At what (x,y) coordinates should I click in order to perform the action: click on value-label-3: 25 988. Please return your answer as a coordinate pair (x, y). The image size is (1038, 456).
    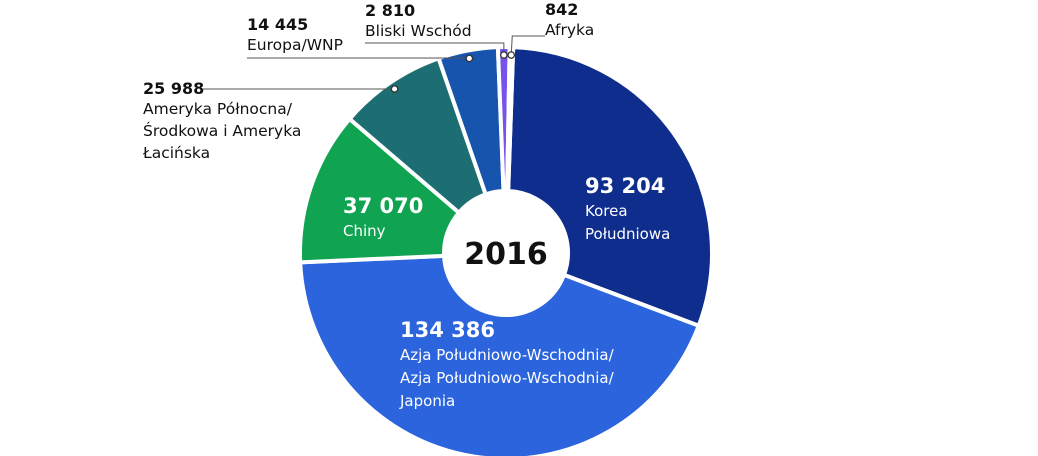
    Looking at the image, I should click on (173, 88).